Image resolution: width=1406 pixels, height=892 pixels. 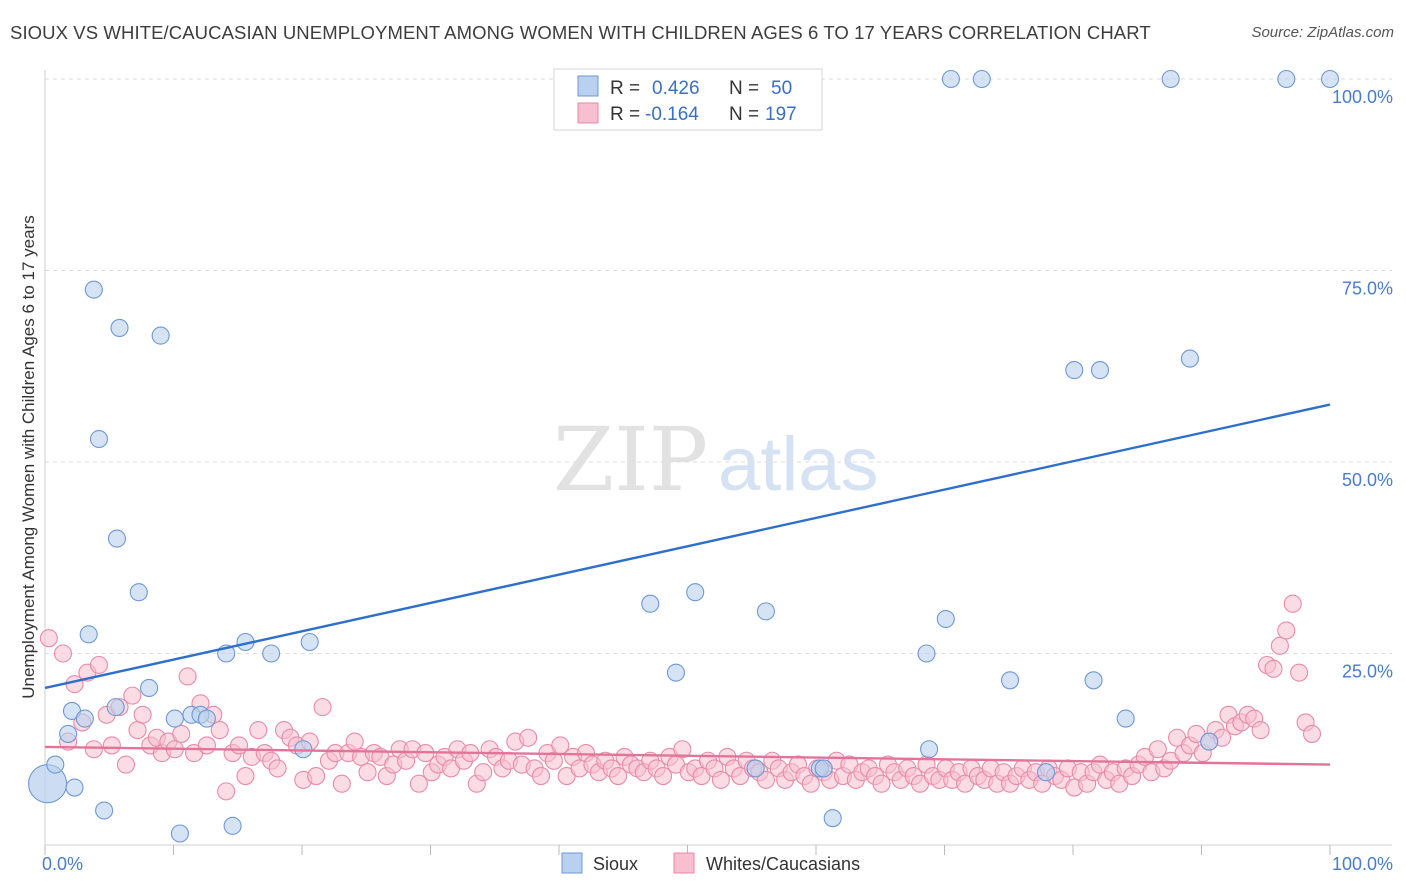 What do you see at coordinates (625, 88) in the screenshot?
I see `legend-sioux-r-label: R =` at bounding box center [625, 88].